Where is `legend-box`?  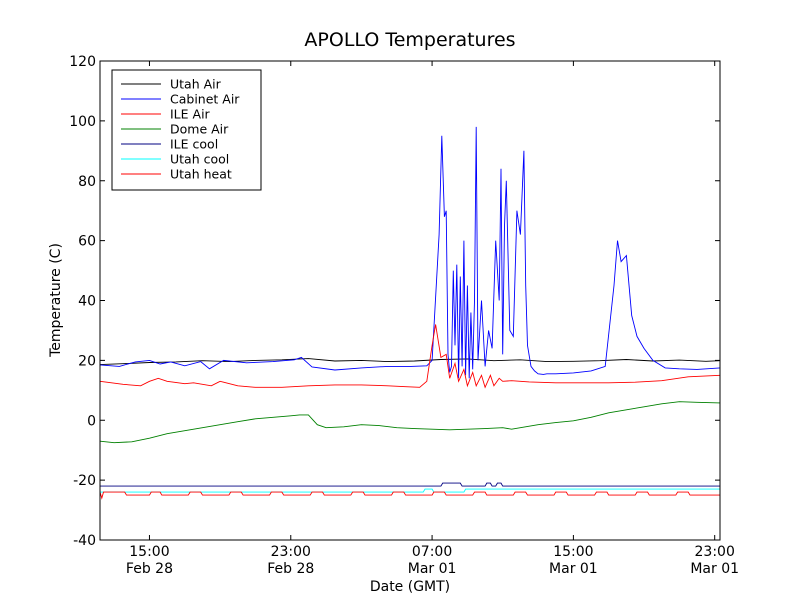
legend-box is located at coordinates (186, 130).